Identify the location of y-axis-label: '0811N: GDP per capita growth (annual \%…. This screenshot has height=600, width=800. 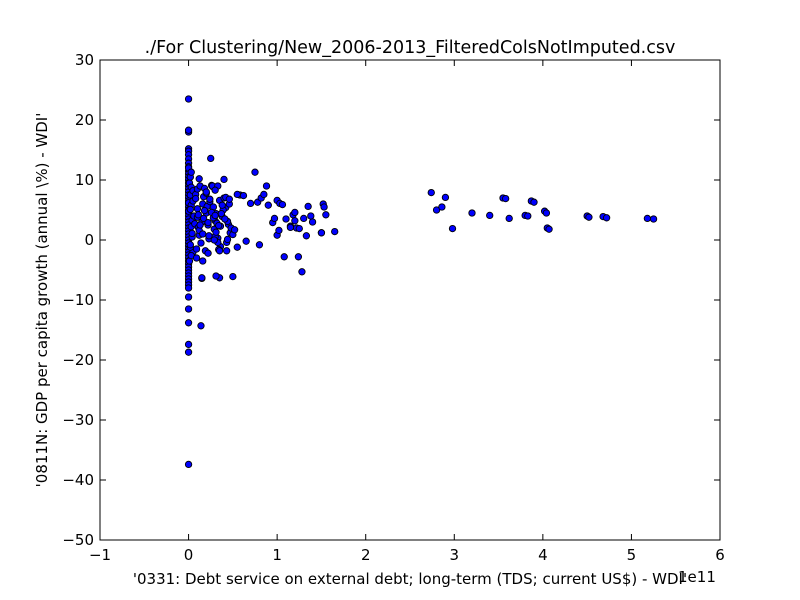
(42, 300).